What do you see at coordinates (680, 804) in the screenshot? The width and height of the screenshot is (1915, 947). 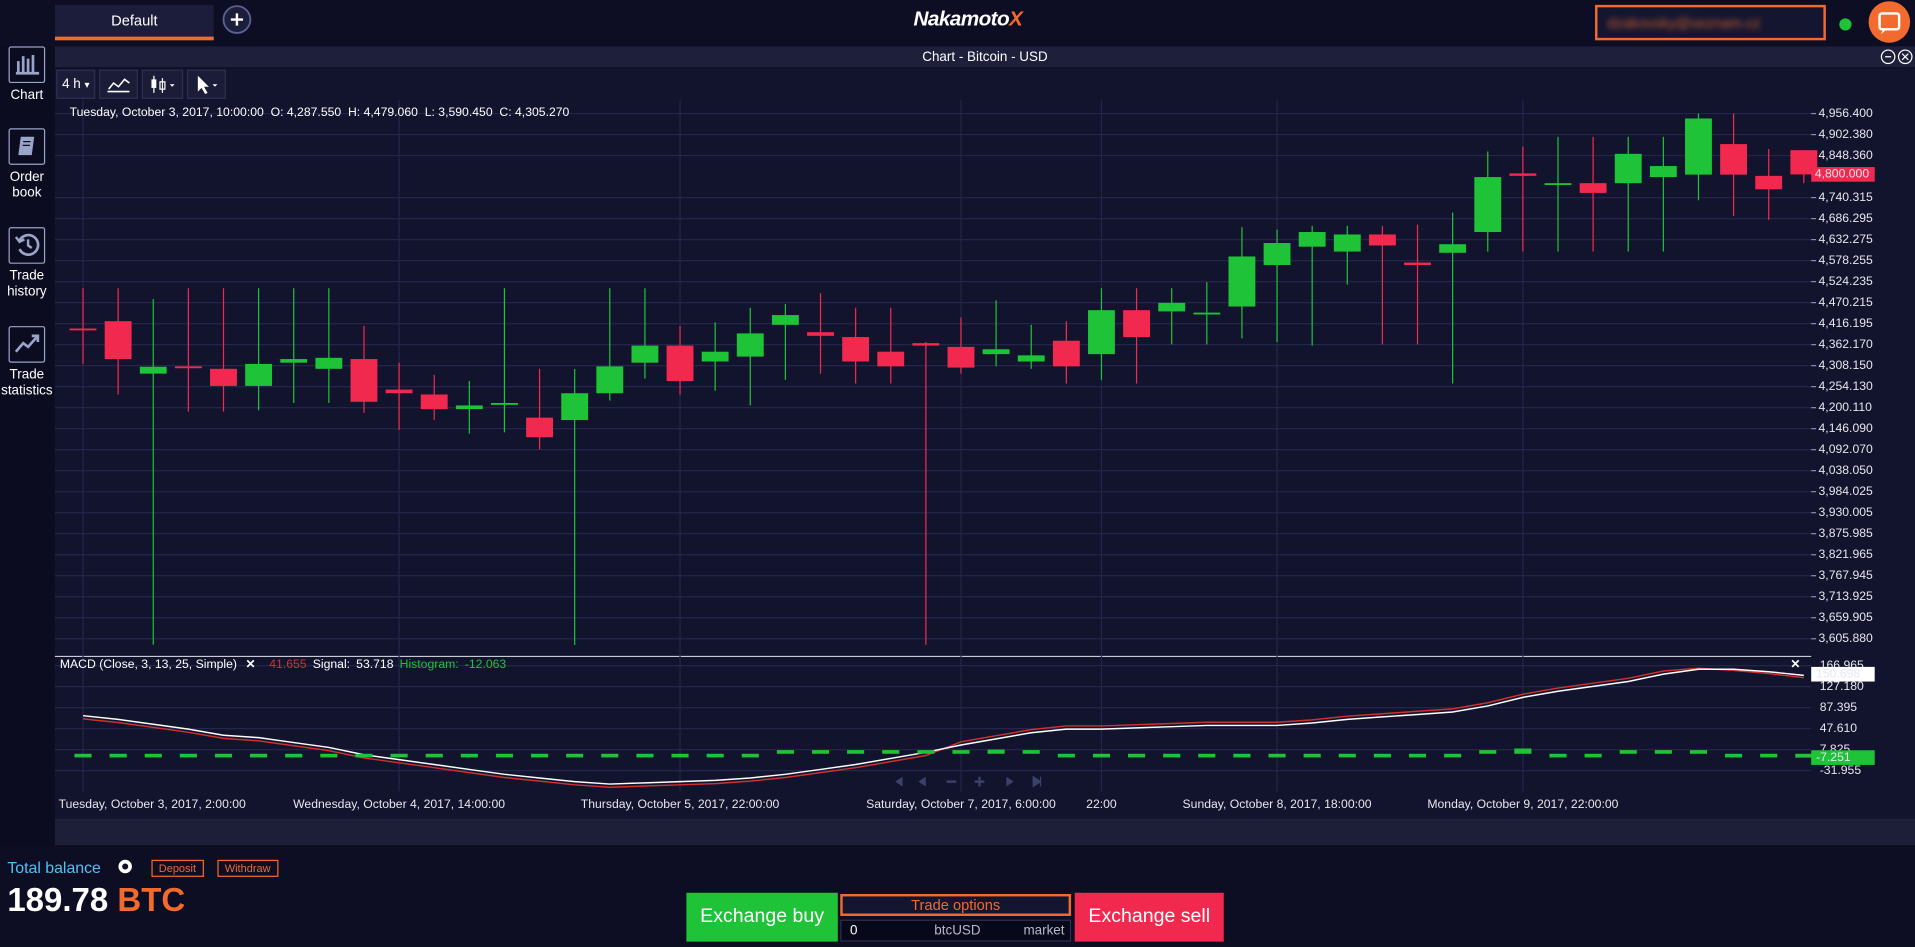 I see `x-tick-label: Thursday, October 5, 2017, 22:00:00` at bounding box center [680, 804].